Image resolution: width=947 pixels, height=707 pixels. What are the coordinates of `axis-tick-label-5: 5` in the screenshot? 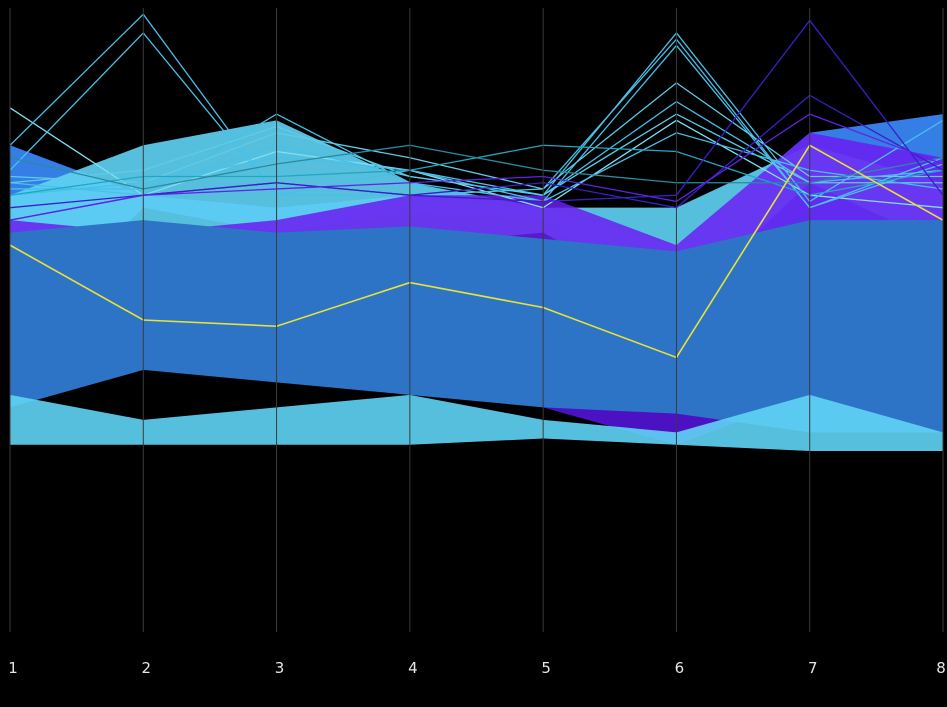 It's located at (546, 668).